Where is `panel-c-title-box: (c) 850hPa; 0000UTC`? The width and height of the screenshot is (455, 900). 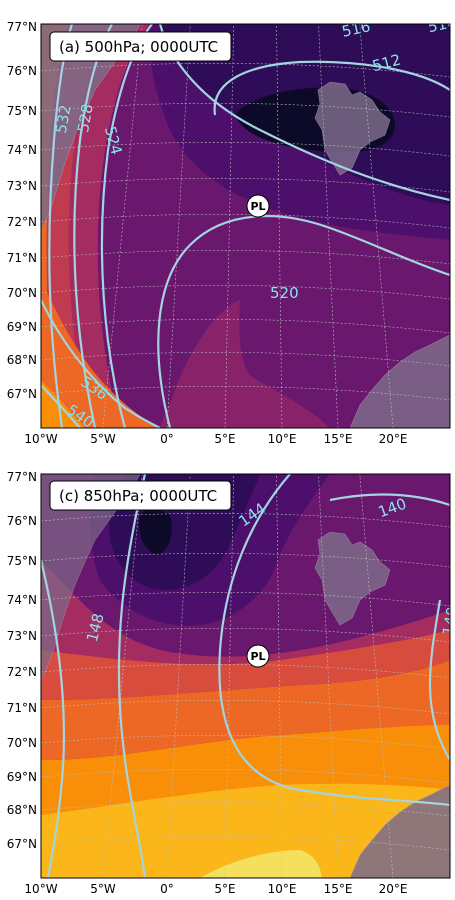
panel-c-title-box: (c) 850hPa; 0000UTC is located at coordinates (140, 495).